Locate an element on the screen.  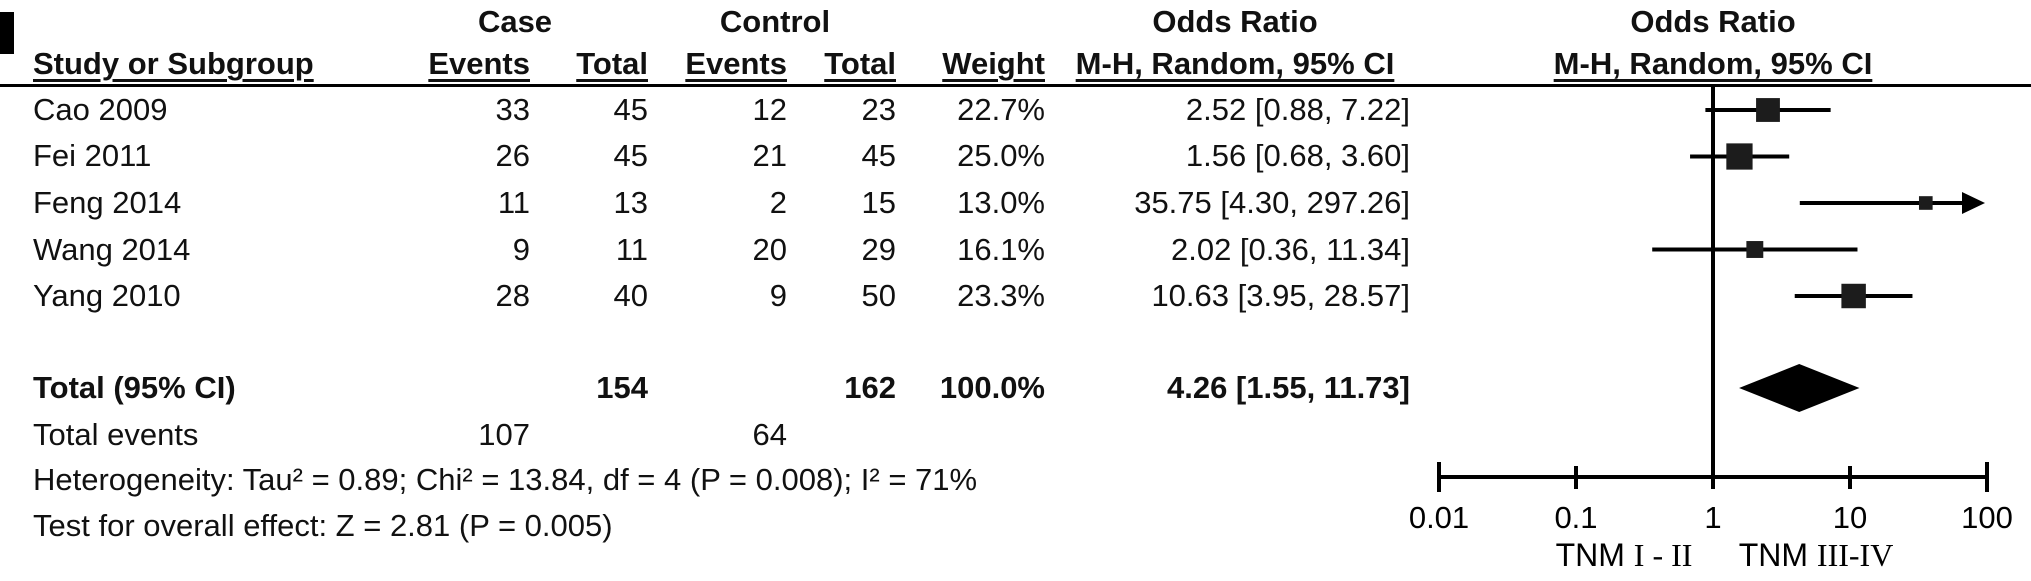
events-case: 28 is located at coordinates (512, 295).